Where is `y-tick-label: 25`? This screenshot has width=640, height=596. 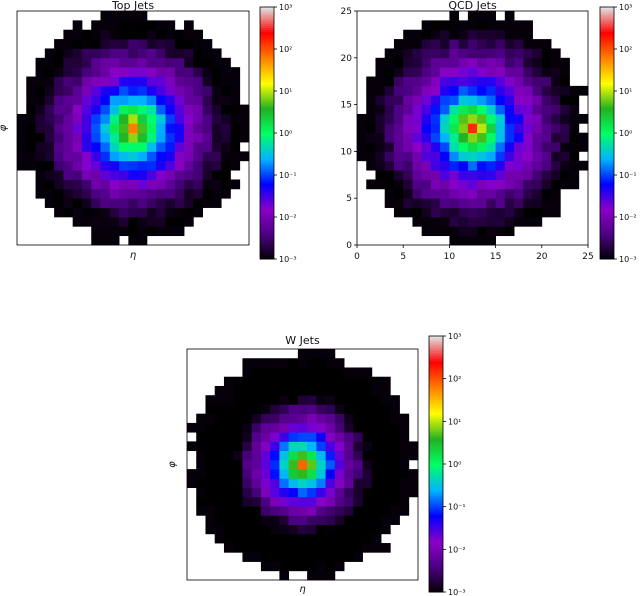
y-tick-label: 25 is located at coordinates (346, 12).